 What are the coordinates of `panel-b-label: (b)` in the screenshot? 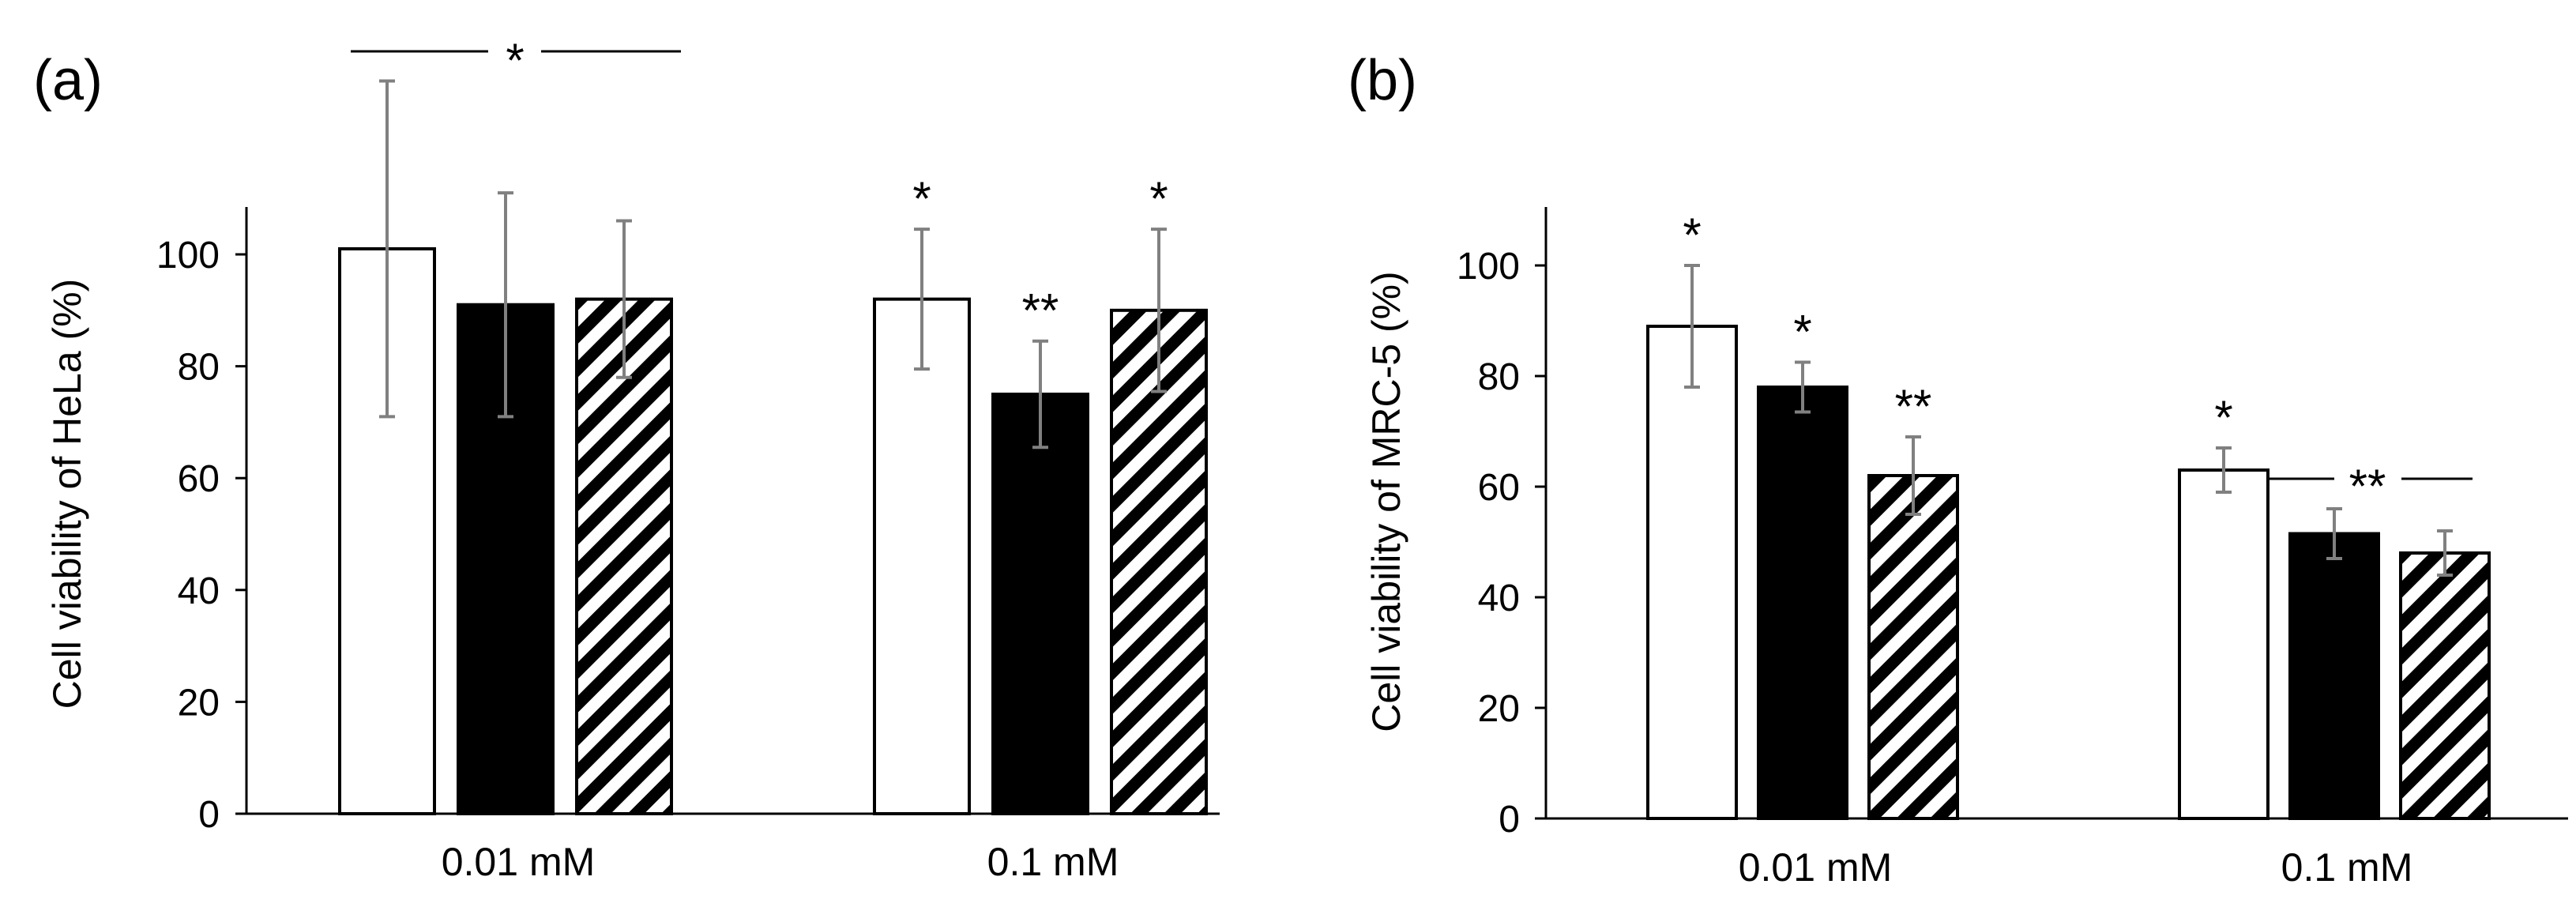 It's located at (1383, 80).